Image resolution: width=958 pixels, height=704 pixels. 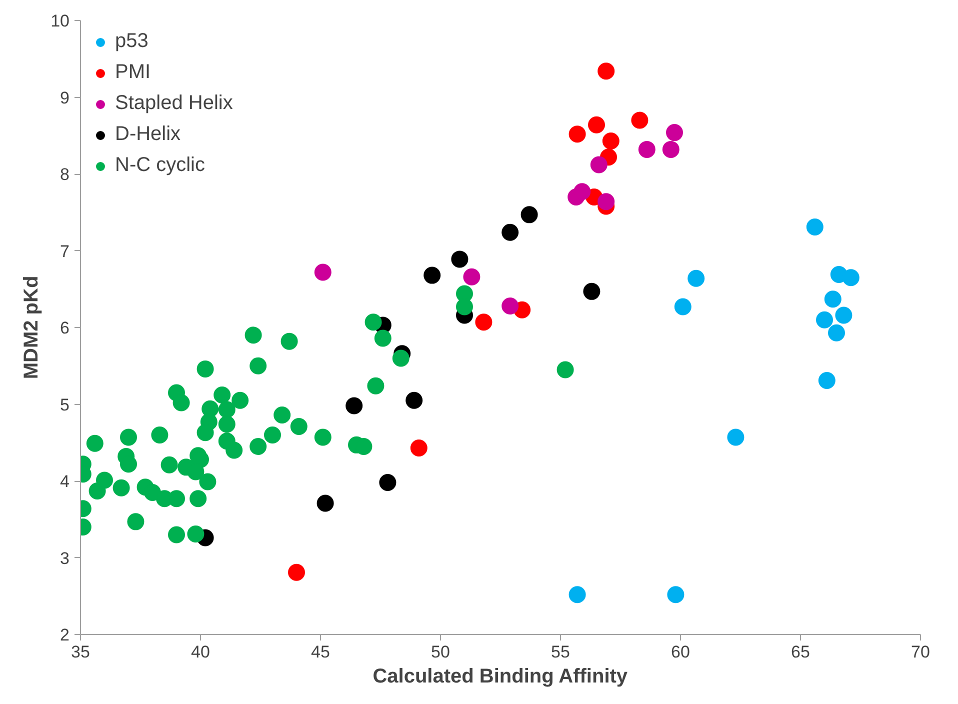 What do you see at coordinates (174, 103) in the screenshot?
I see `legend-label: Stapled Helix` at bounding box center [174, 103].